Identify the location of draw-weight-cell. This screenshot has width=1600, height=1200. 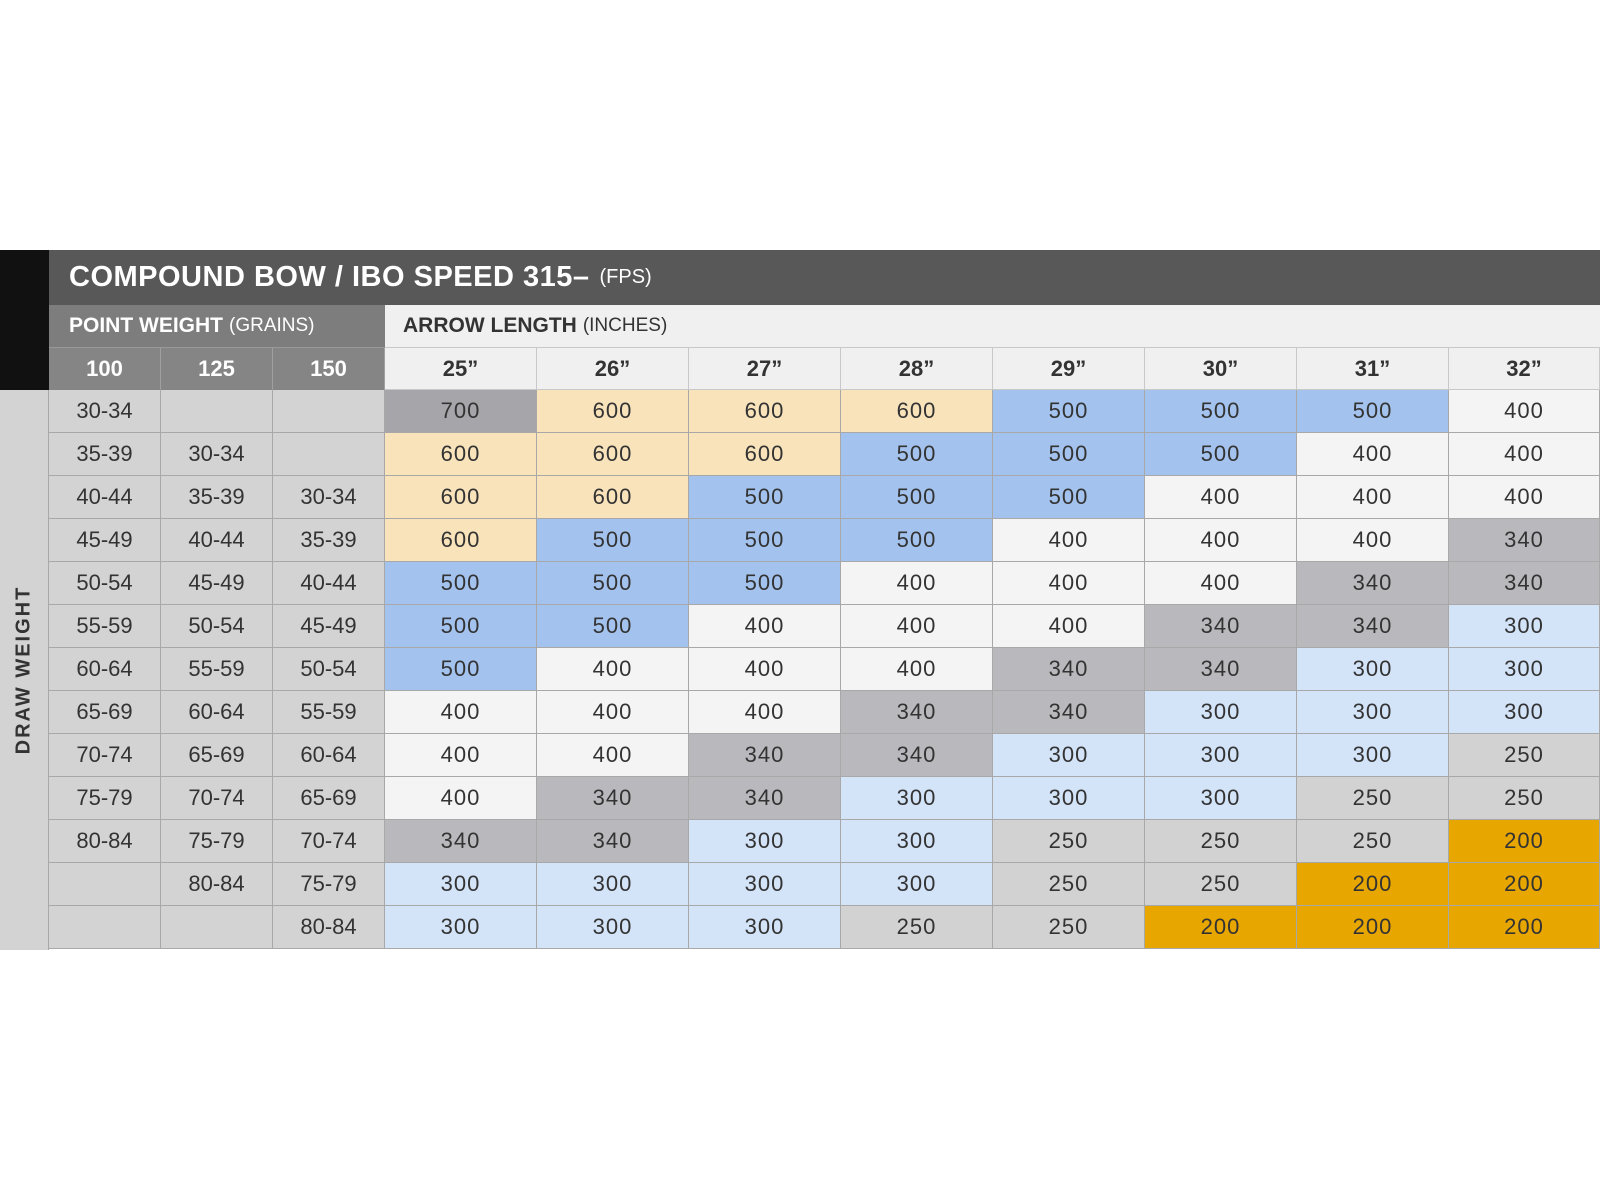
(329, 454).